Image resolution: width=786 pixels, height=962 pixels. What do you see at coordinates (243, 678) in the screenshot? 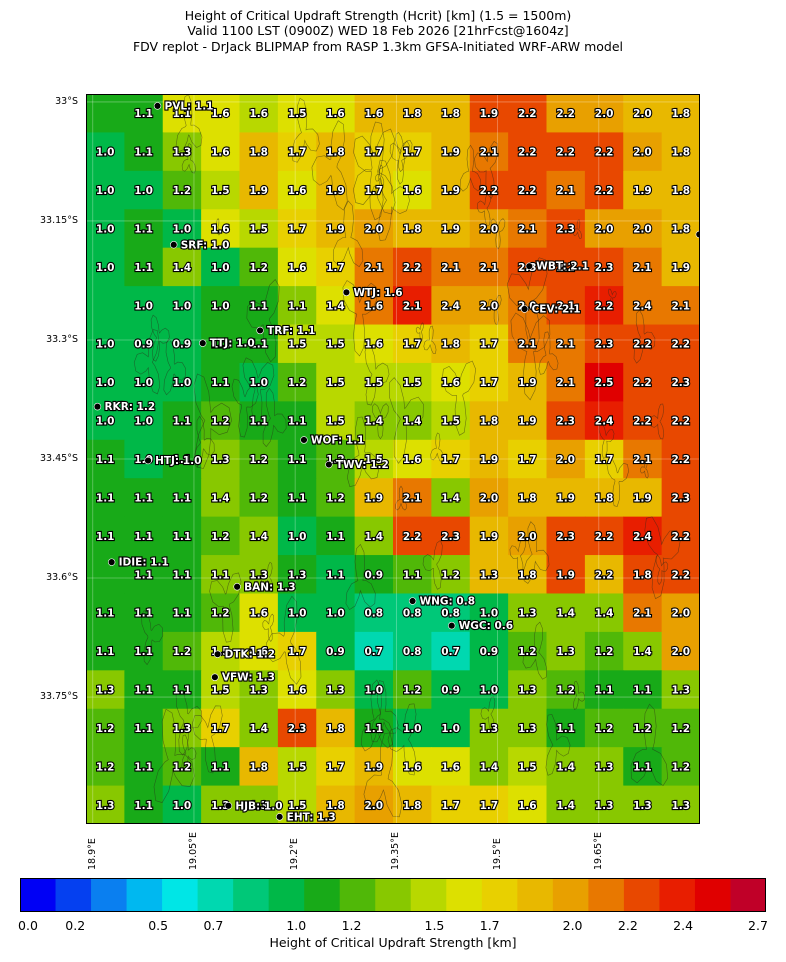
I see `station-marker: VFW: 1.3` at bounding box center [243, 678].